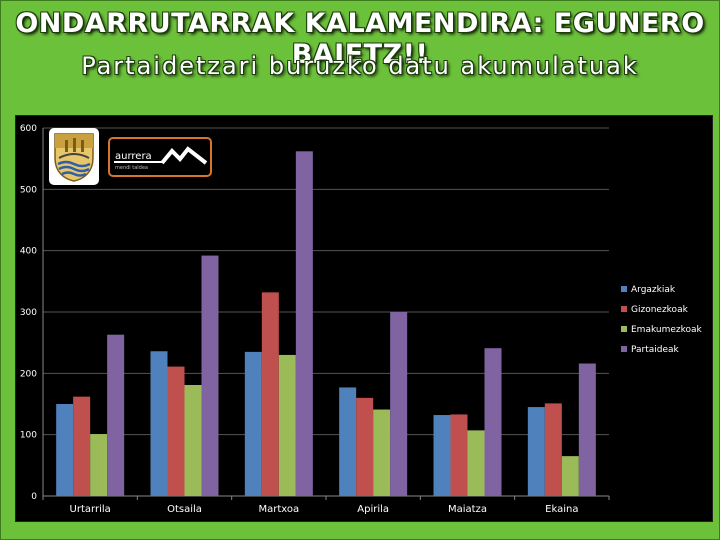  Describe the element at coordinates (304, 323) in the screenshot. I see `bar-partaideak-martxoa` at that location.